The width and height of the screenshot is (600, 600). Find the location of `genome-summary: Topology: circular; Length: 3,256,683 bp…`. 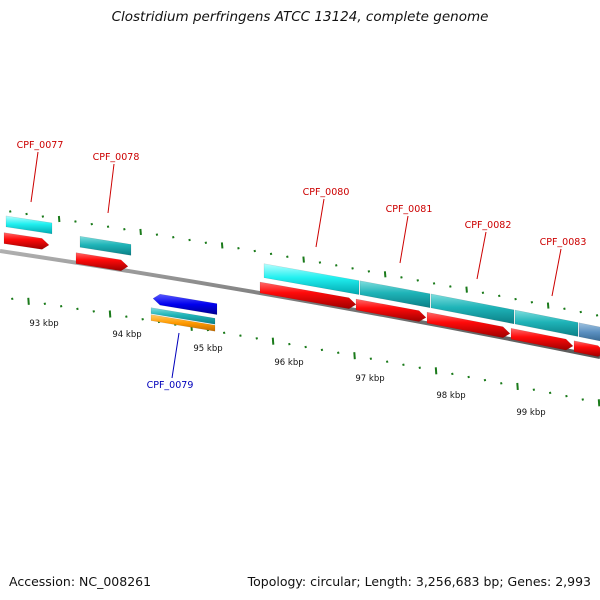

genome-summary: Topology: circular; Length: 3,256,683 bp… is located at coordinates (419, 581).